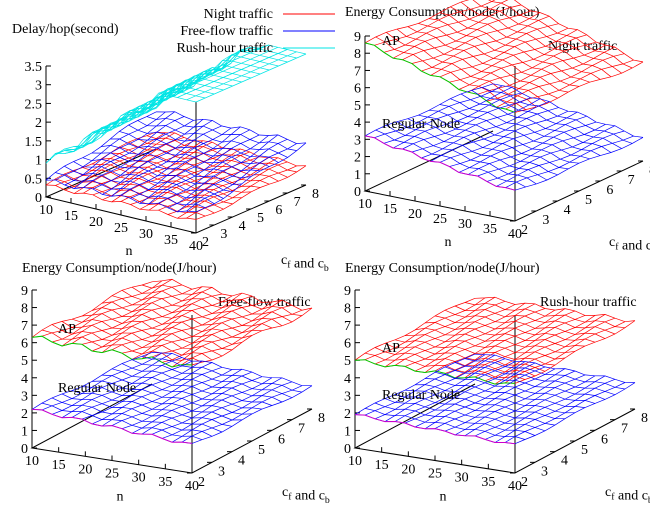 The height and width of the screenshot is (505, 650). I want to click on z-tick-label: 1, so click(24, 431).